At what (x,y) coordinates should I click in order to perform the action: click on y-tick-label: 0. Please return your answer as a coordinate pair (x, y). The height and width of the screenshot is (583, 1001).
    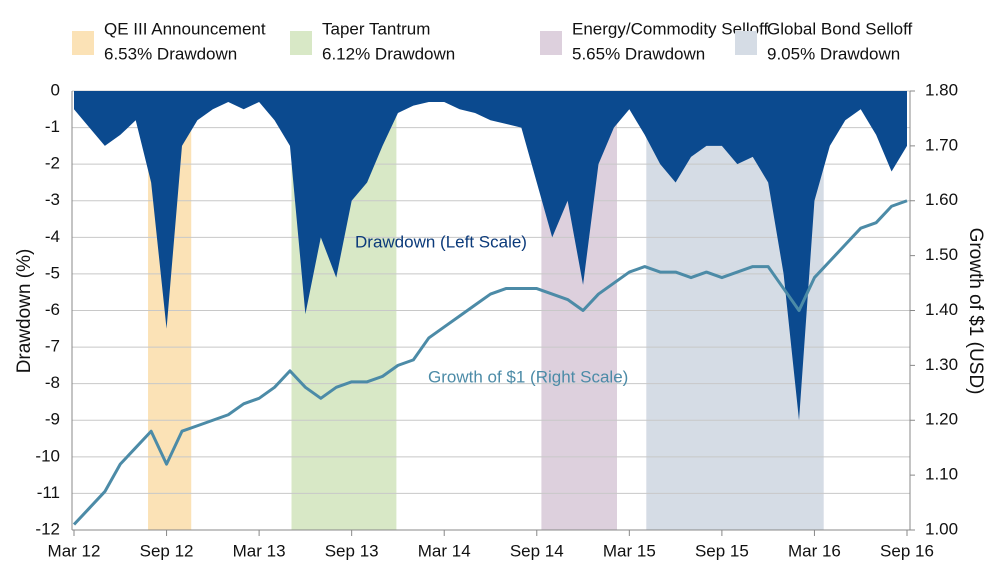
    Looking at the image, I should click on (55, 89).